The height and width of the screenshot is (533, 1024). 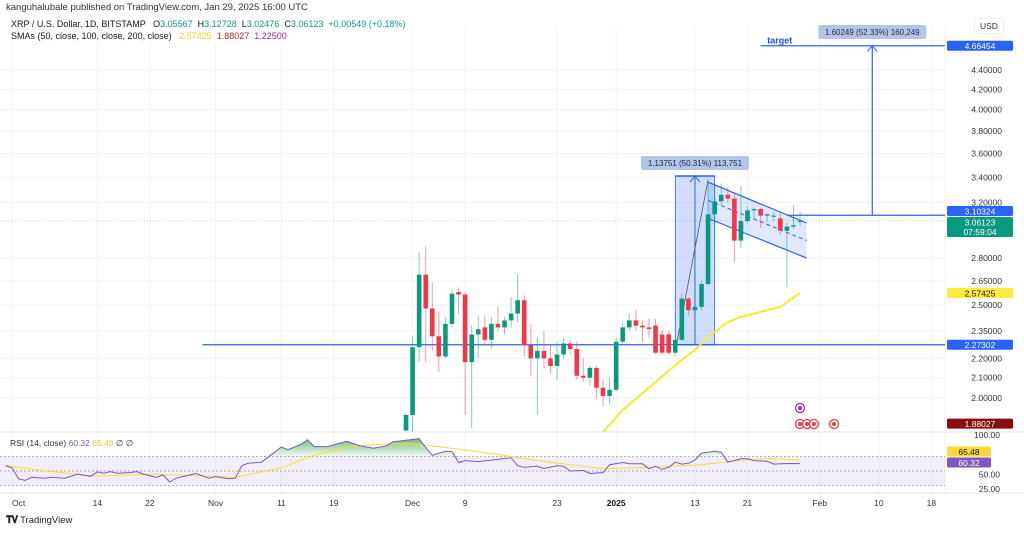 I want to click on sma50-value: 2.57425, so click(x=195, y=35).